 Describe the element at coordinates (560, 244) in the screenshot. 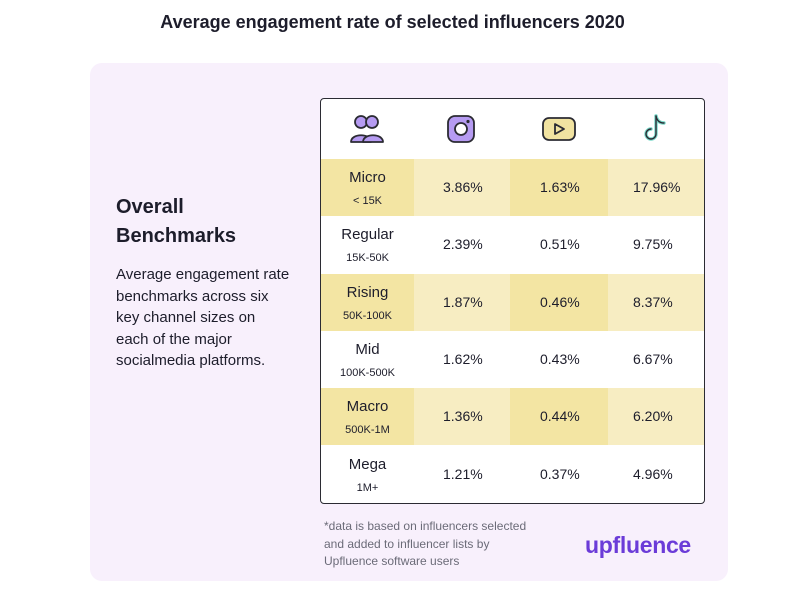

I see `youtube-rate: 0.51%` at that location.